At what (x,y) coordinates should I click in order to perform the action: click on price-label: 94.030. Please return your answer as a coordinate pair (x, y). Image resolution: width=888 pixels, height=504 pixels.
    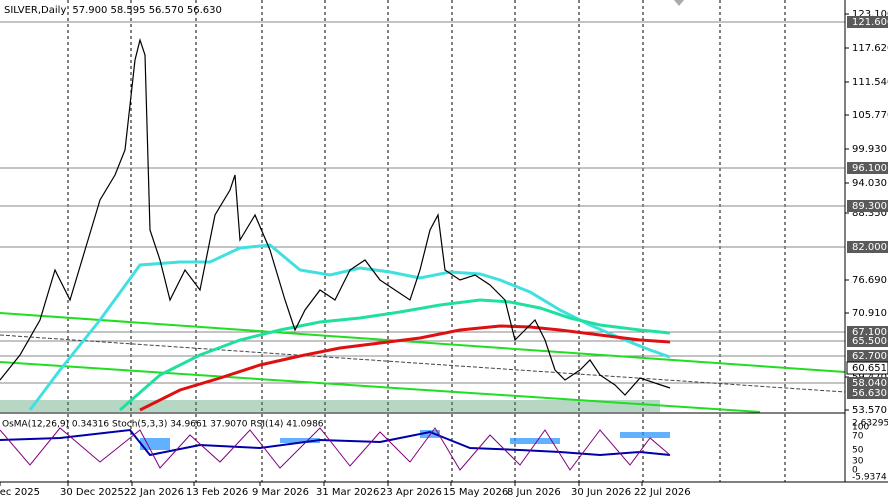
    Looking at the image, I should click on (869, 183).